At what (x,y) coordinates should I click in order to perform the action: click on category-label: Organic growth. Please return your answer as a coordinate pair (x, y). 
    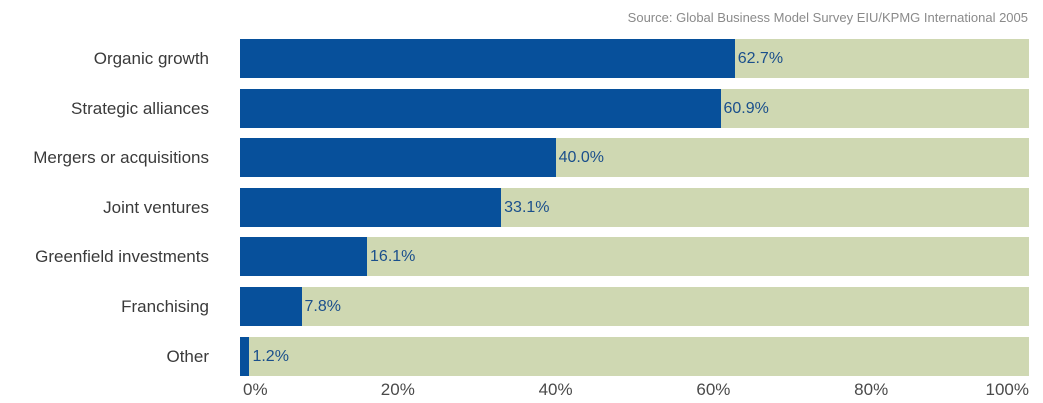
    Looking at the image, I should click on (151, 58).